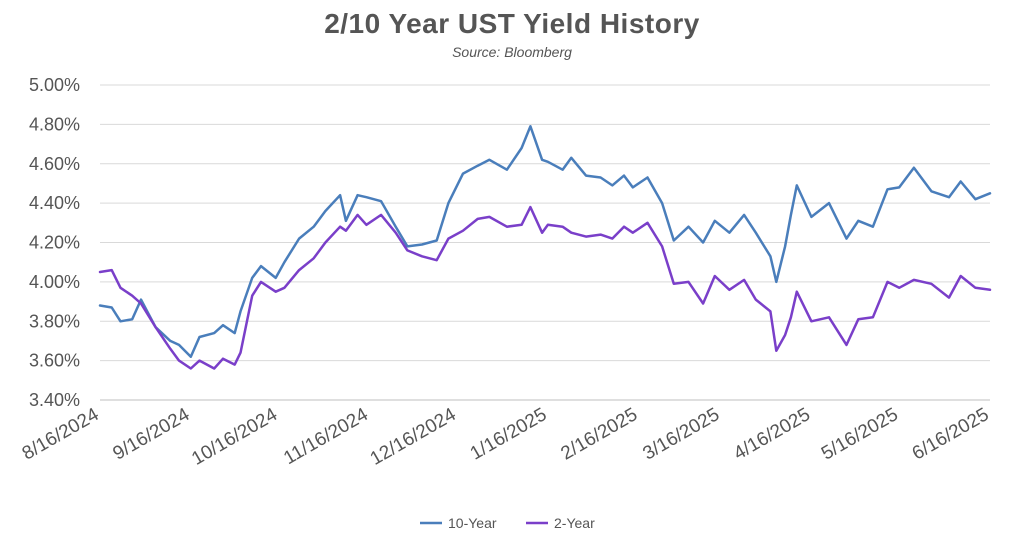 This screenshot has width=1024, height=545. I want to click on y-tick-label: 4.00%, so click(54, 282).